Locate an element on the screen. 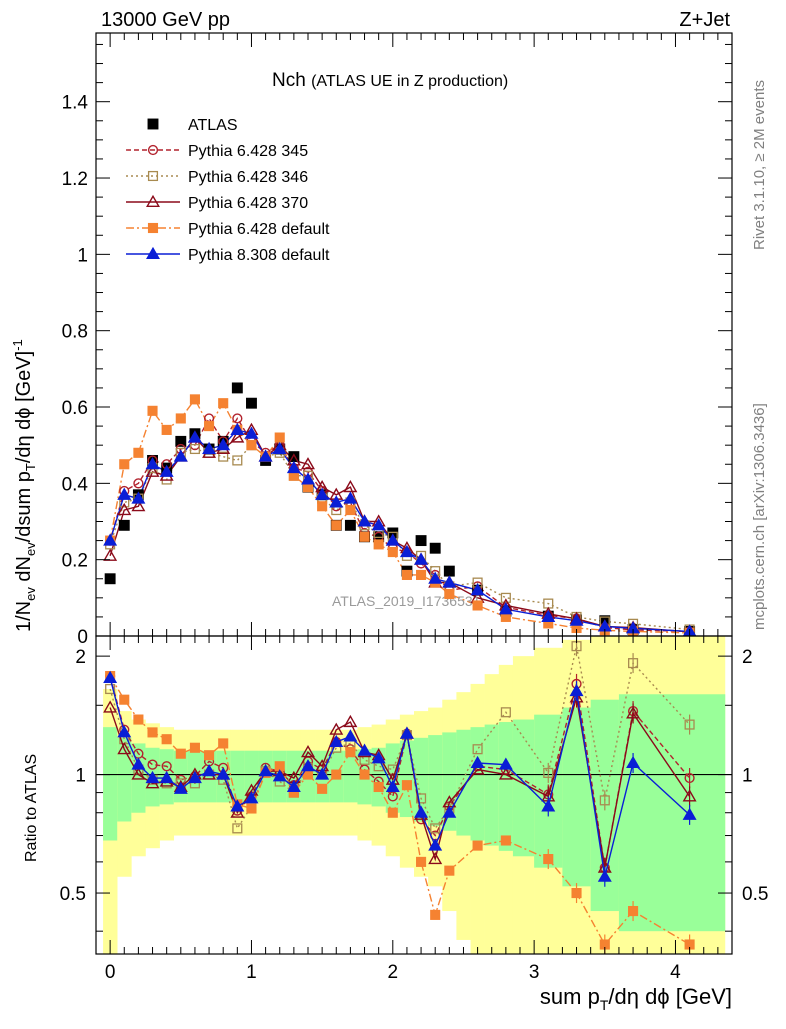 Image resolution: width=786 pixels, height=1029 pixels. energy-label: 13000 GeV pp is located at coordinates (165, 20).